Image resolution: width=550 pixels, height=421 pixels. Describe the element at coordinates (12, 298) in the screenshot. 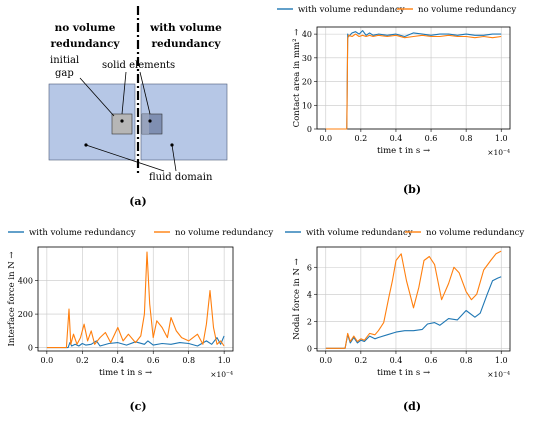

I see `y-axis-label: Interface force in N →` at that location.